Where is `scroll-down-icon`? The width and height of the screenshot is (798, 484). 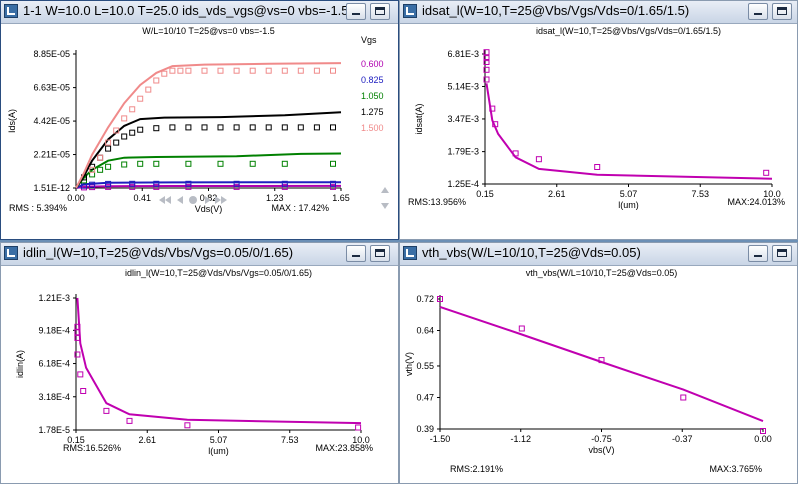 scroll-down-icon is located at coordinates (385, 206).